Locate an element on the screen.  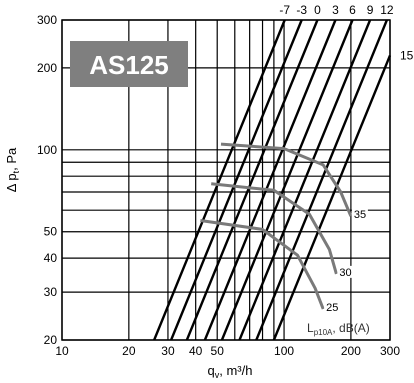
x-tick-label: 20 is located at coordinates (129, 351).